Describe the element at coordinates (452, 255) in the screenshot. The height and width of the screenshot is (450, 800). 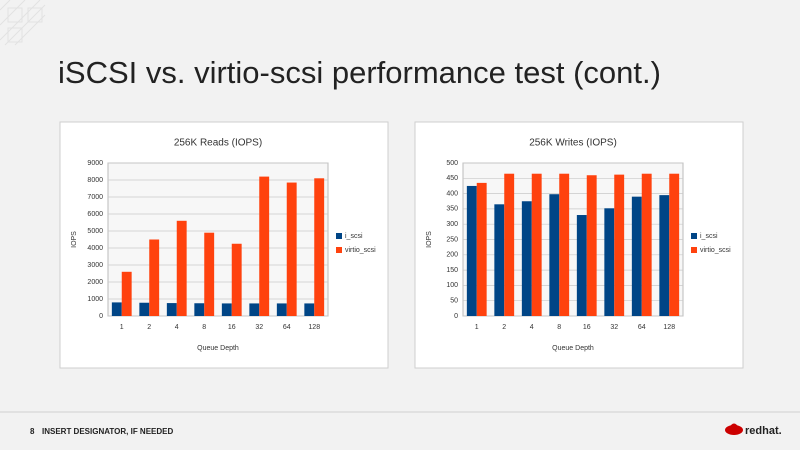
I see `y-tick-label: 200` at that location.